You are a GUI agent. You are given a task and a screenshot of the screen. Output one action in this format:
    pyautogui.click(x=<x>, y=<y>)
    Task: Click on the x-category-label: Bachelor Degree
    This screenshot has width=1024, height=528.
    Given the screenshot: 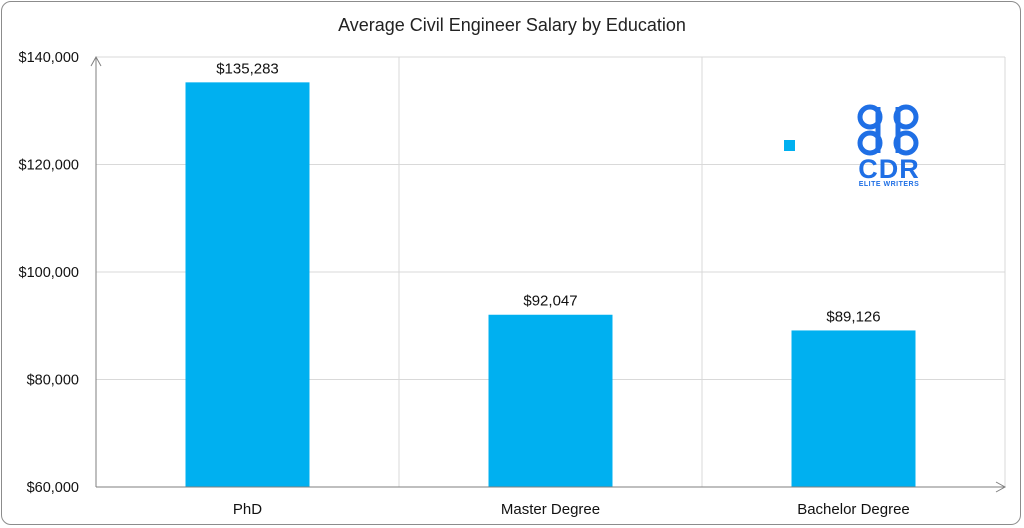 What is the action you would take?
    pyautogui.click(x=853, y=509)
    